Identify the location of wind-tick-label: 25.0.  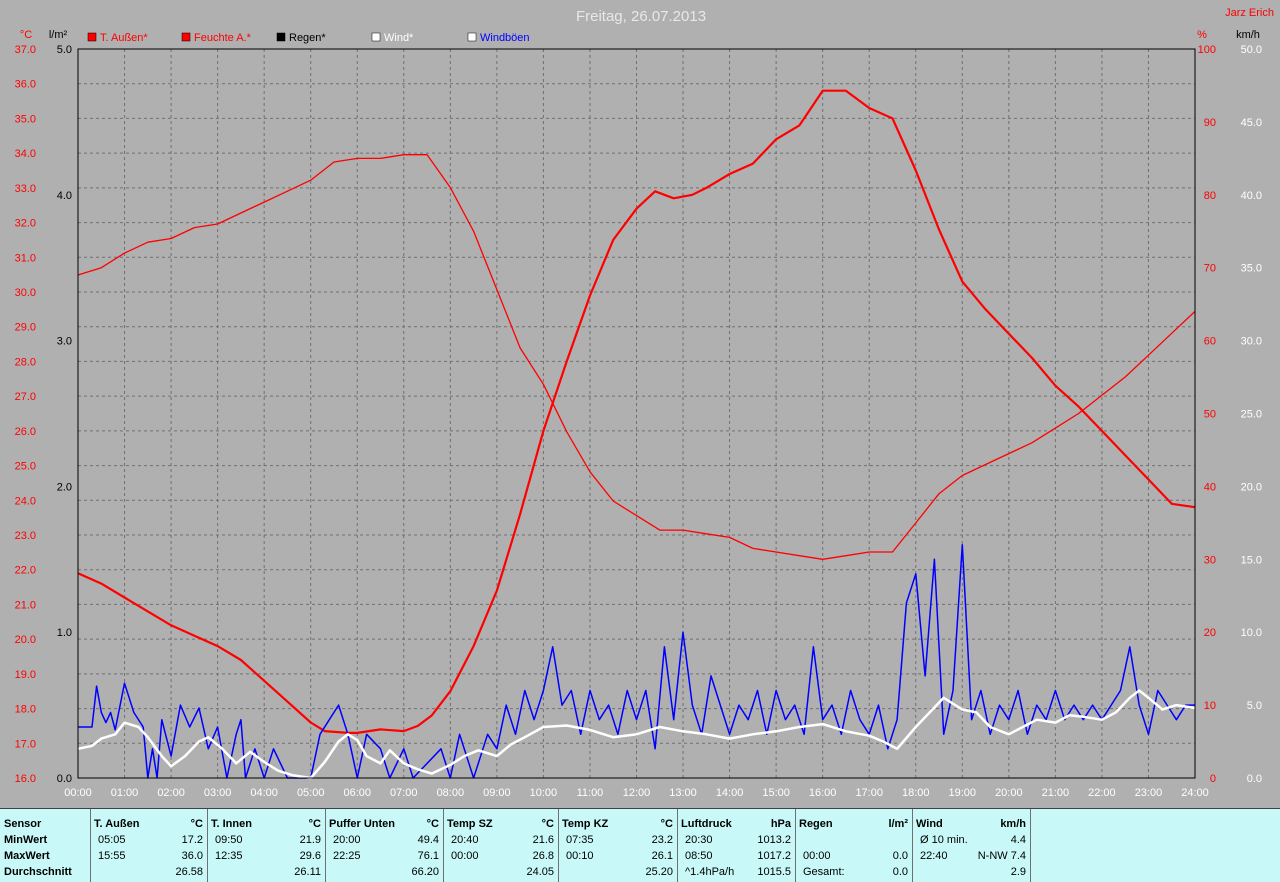
(1251, 415).